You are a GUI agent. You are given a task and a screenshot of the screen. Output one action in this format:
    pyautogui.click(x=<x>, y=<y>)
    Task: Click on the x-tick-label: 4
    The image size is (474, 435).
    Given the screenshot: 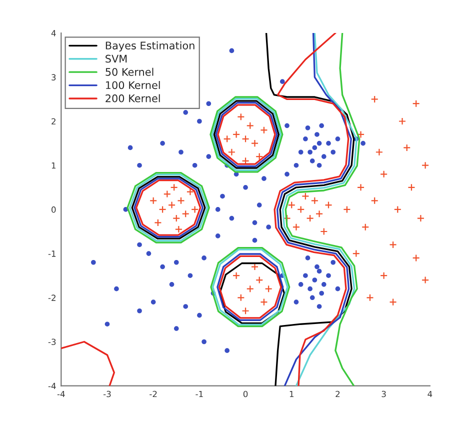 What is the action you would take?
    pyautogui.click(x=430, y=394)
    